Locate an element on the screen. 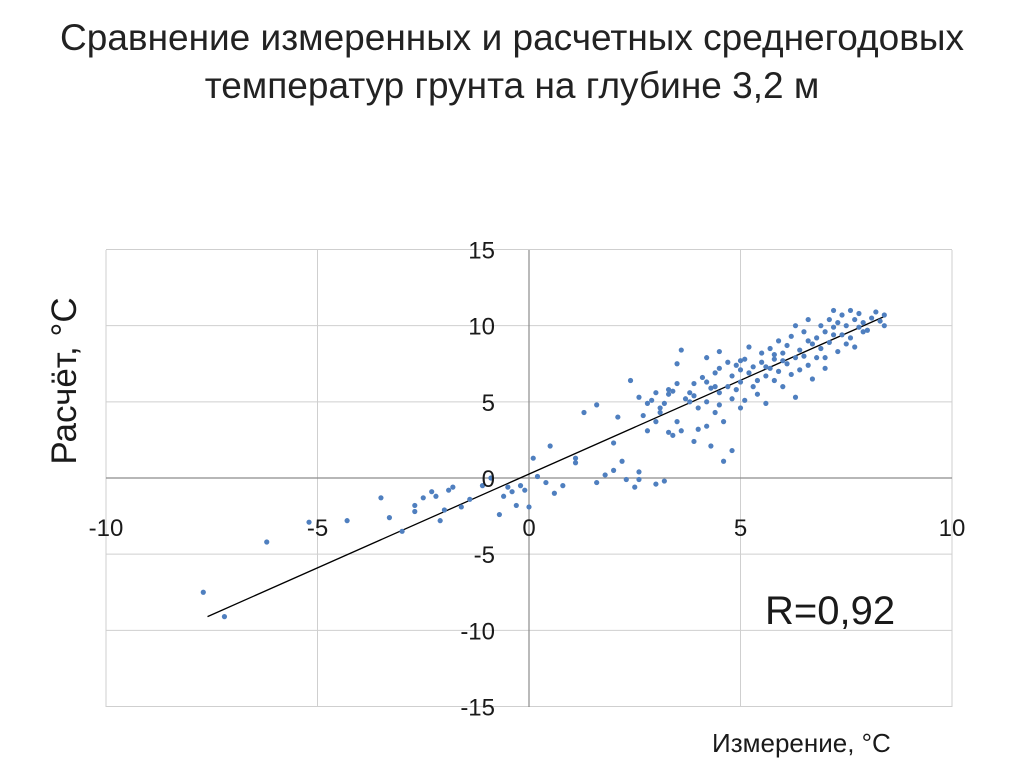  y-tick-labels: 15 10 5 0 -5 -10 -15 is located at coordinates (477, 480).